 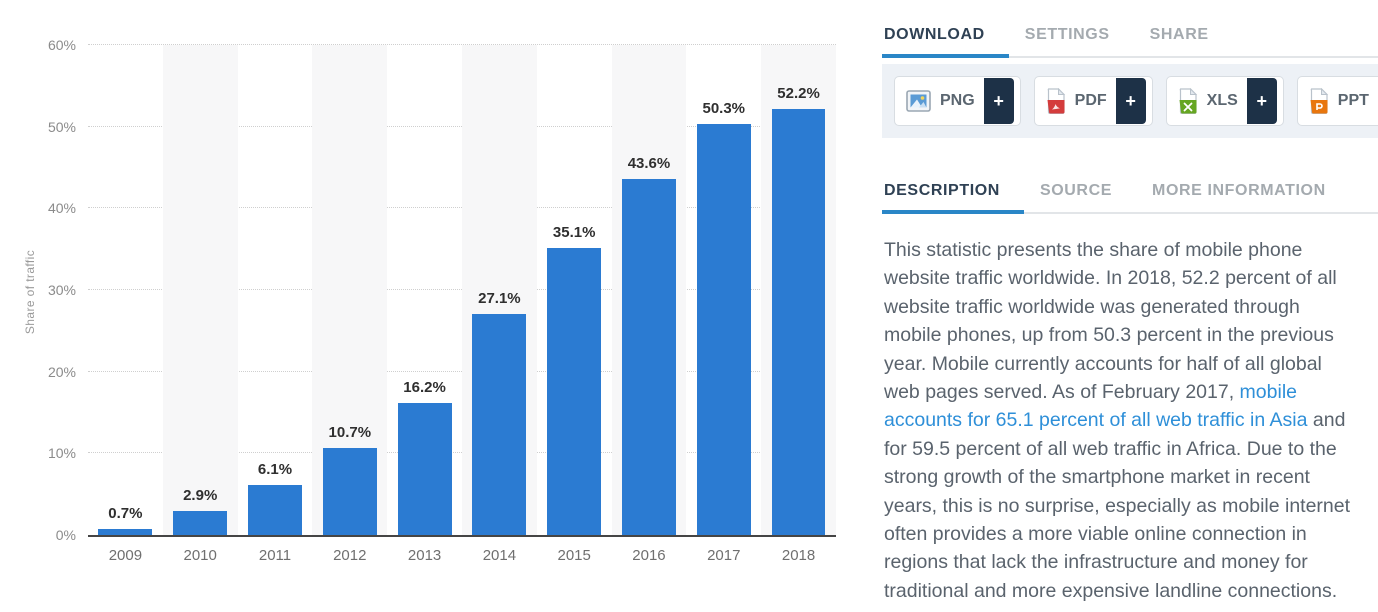 I want to click on download-xls-button: XLS +, so click(x=1224, y=101).